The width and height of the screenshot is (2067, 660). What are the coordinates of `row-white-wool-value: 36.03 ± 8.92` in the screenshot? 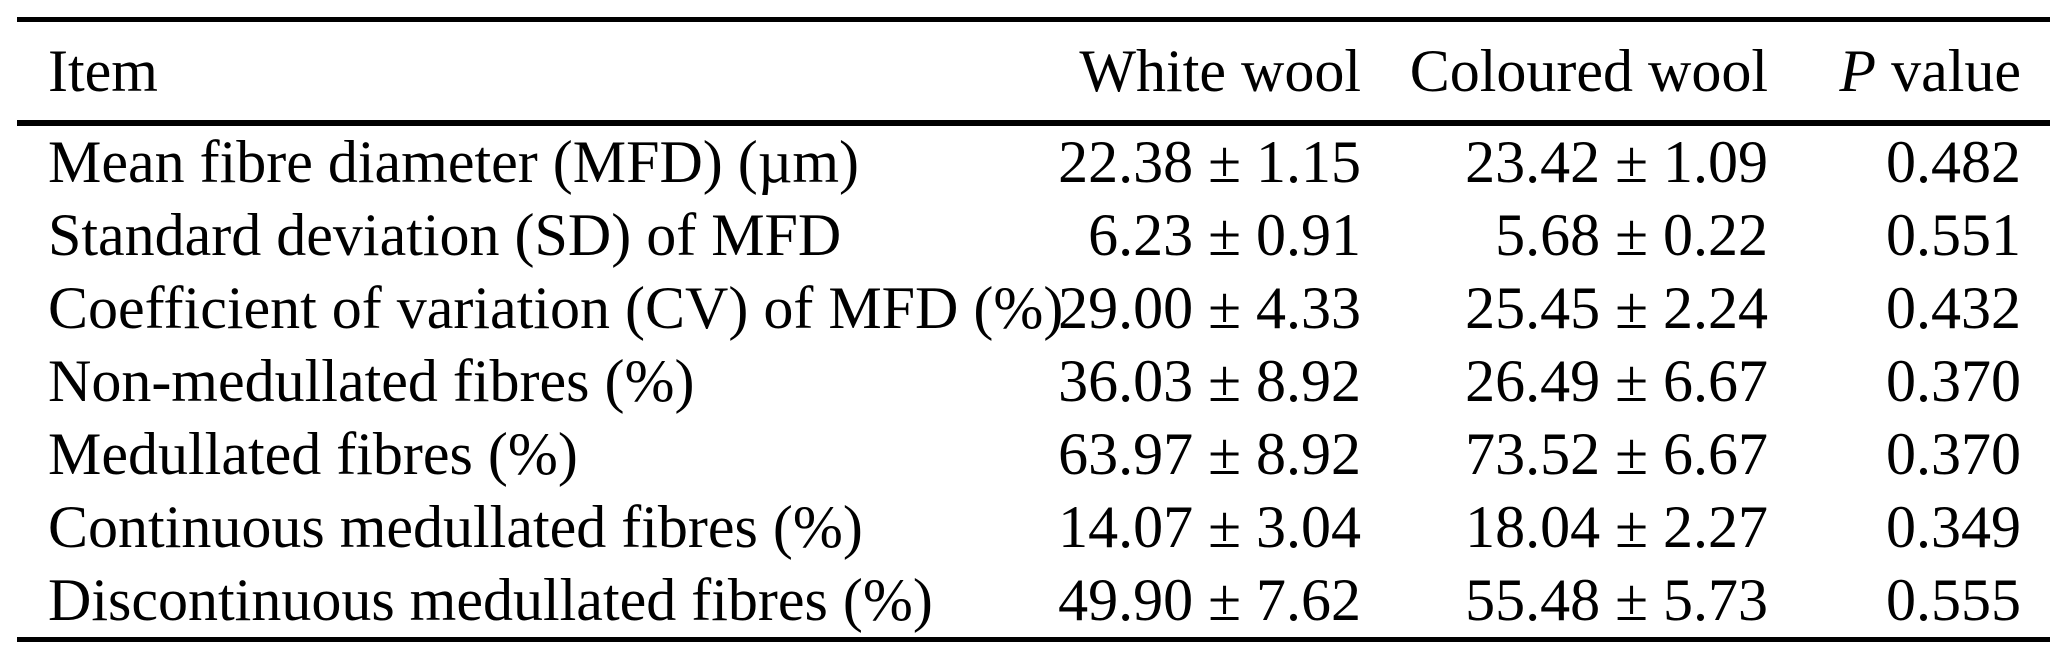 It's located at (1209, 381).